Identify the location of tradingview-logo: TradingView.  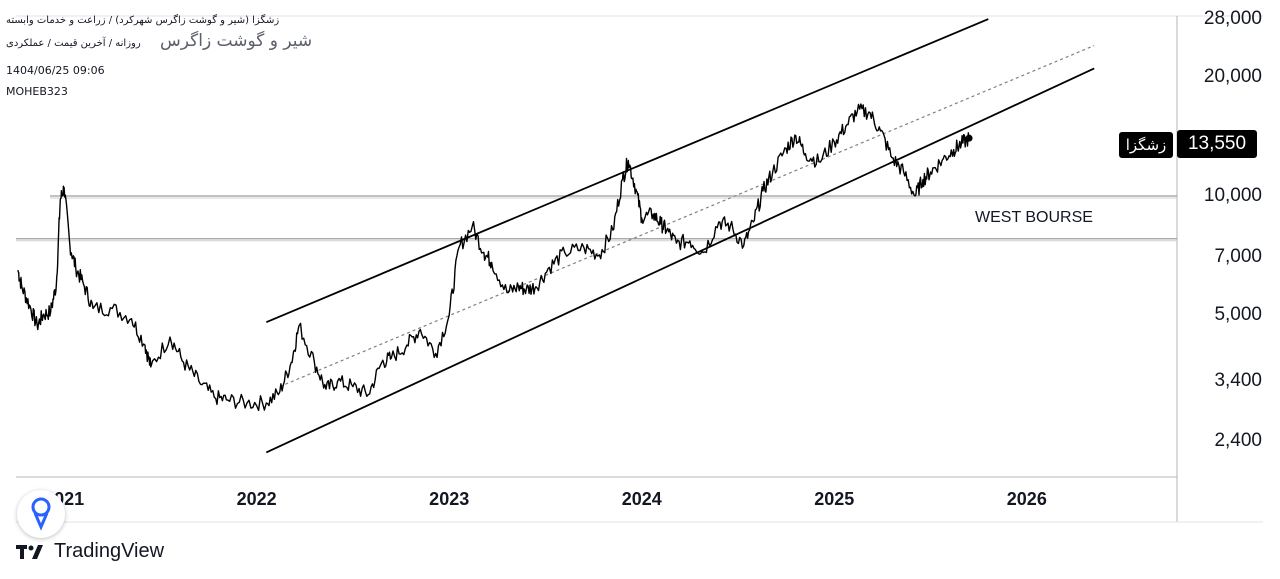
(90, 551).